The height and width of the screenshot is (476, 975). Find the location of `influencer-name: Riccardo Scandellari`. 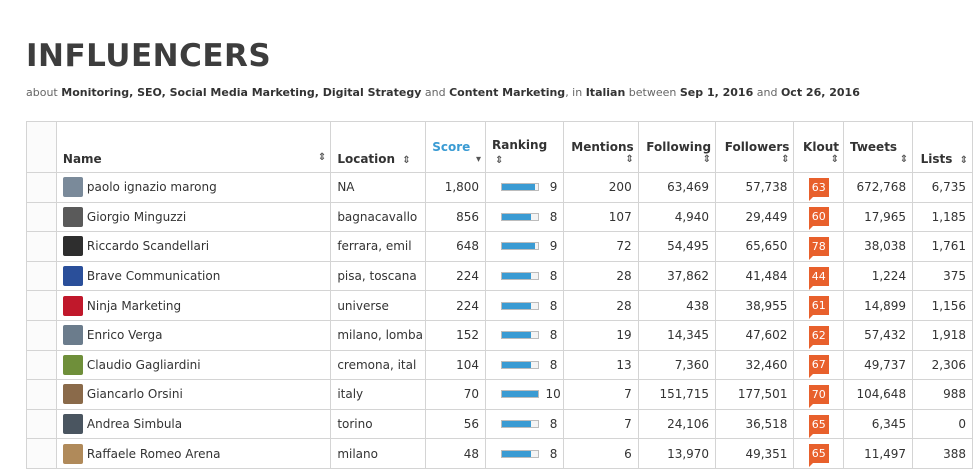

influencer-name: Riccardo Scandellari is located at coordinates (148, 246).